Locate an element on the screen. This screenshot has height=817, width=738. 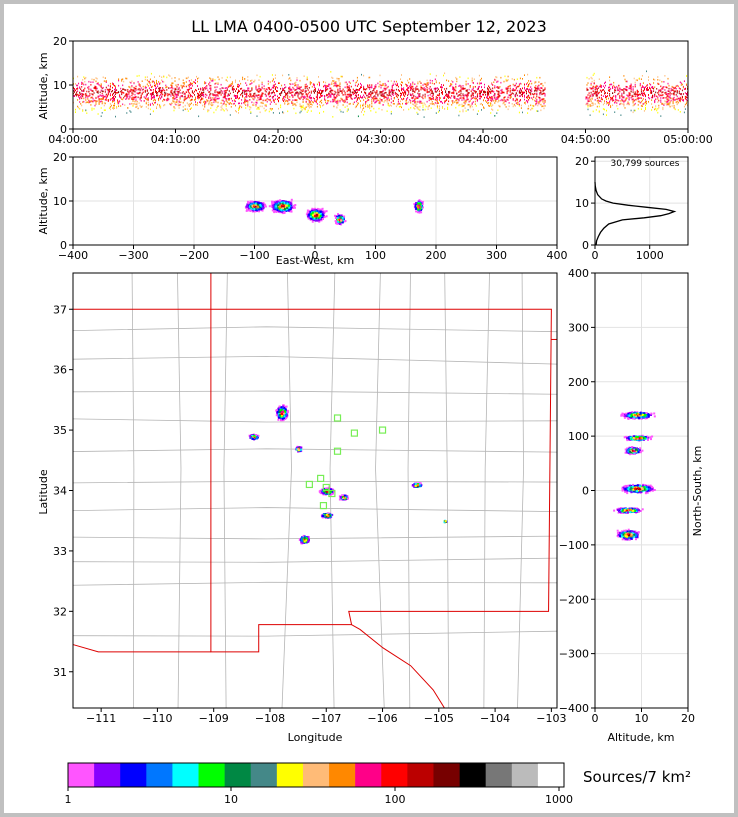
x-tick-label: 04:00:00 is located at coordinates (72, 139).